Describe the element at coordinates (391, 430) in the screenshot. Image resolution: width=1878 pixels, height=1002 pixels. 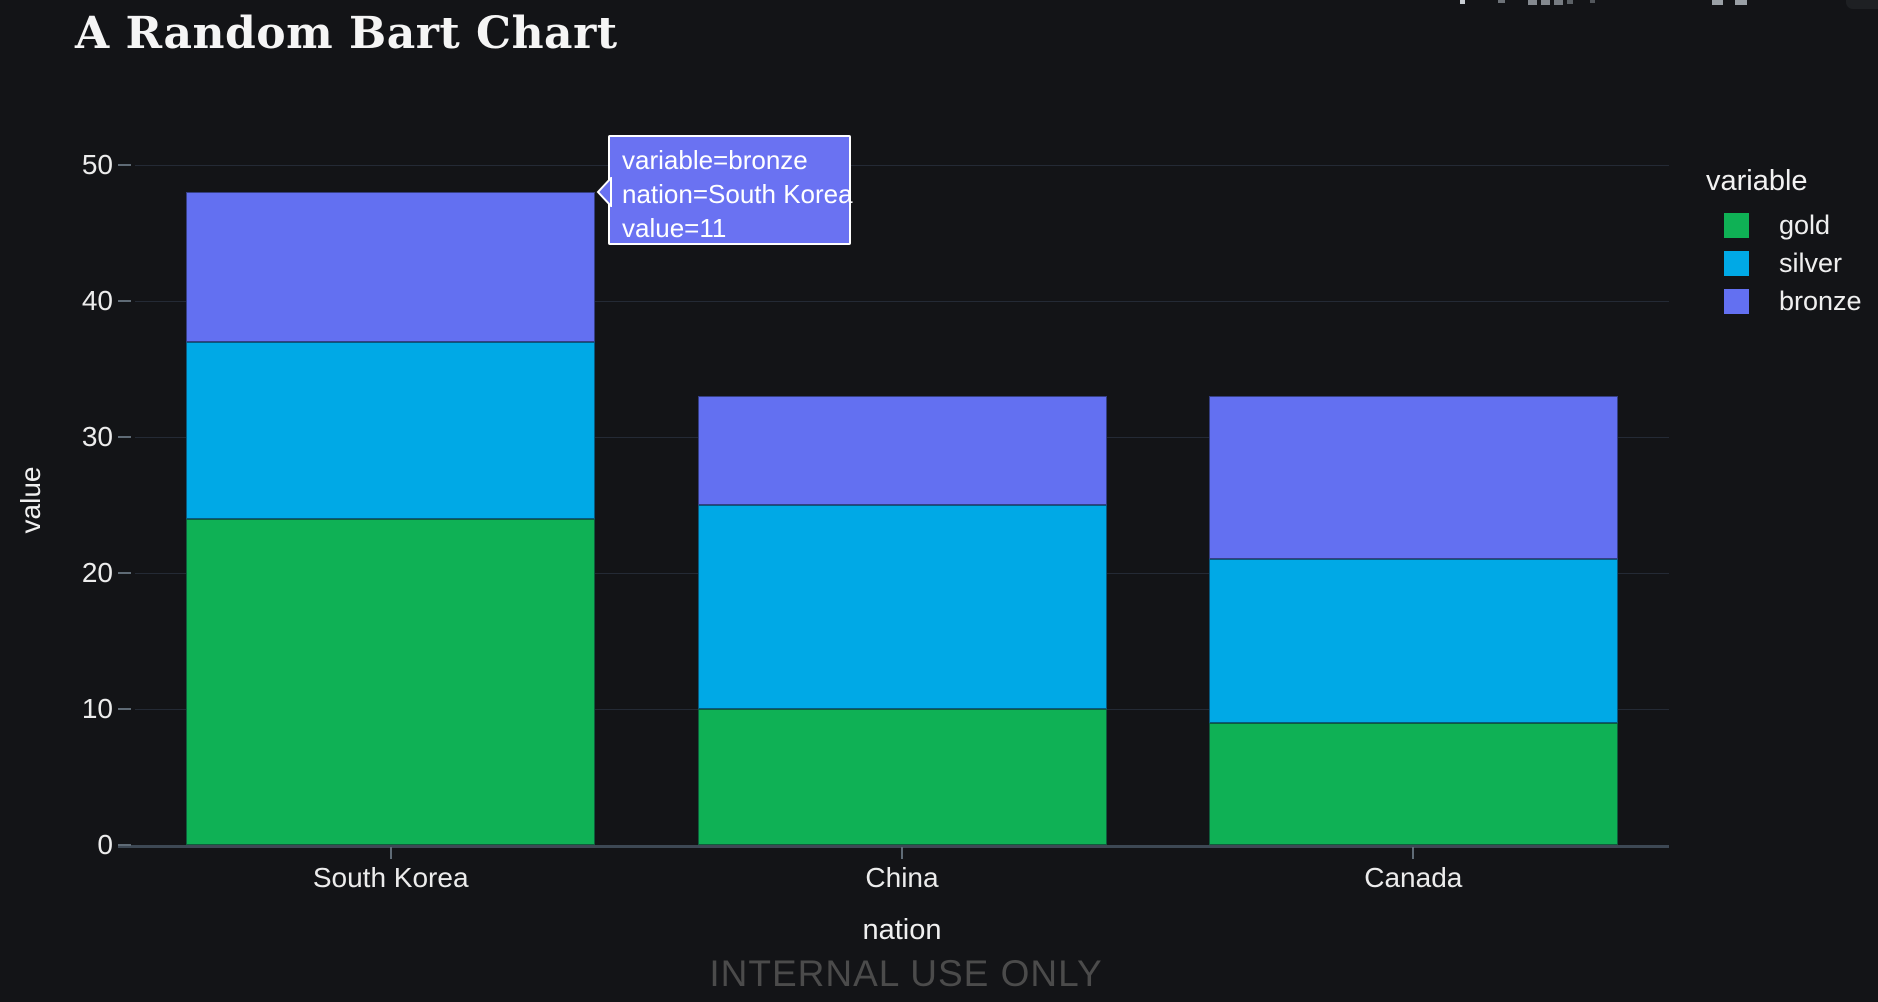
I see `bar-south-korea-silver` at that location.